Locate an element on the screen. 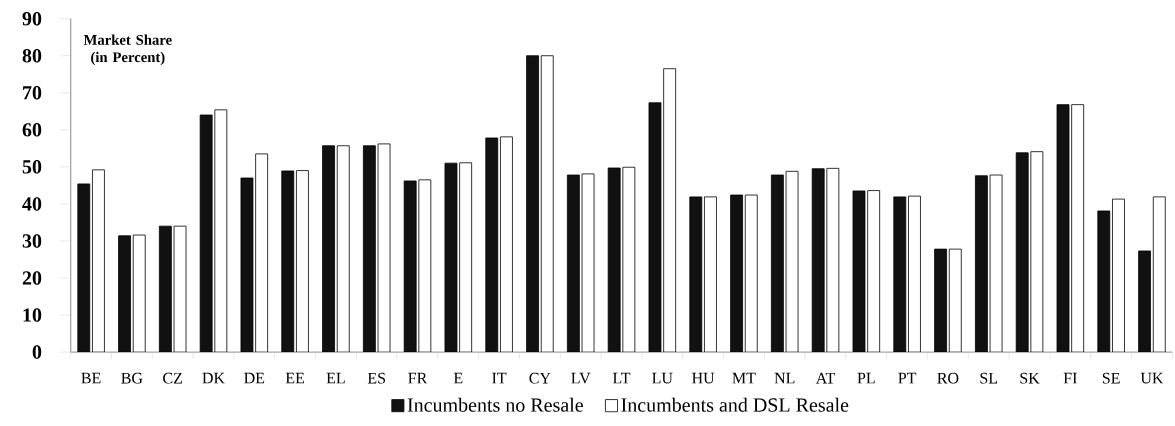 The height and width of the screenshot is (426, 1175). y-tick-label: 10 is located at coordinates (32, 315).